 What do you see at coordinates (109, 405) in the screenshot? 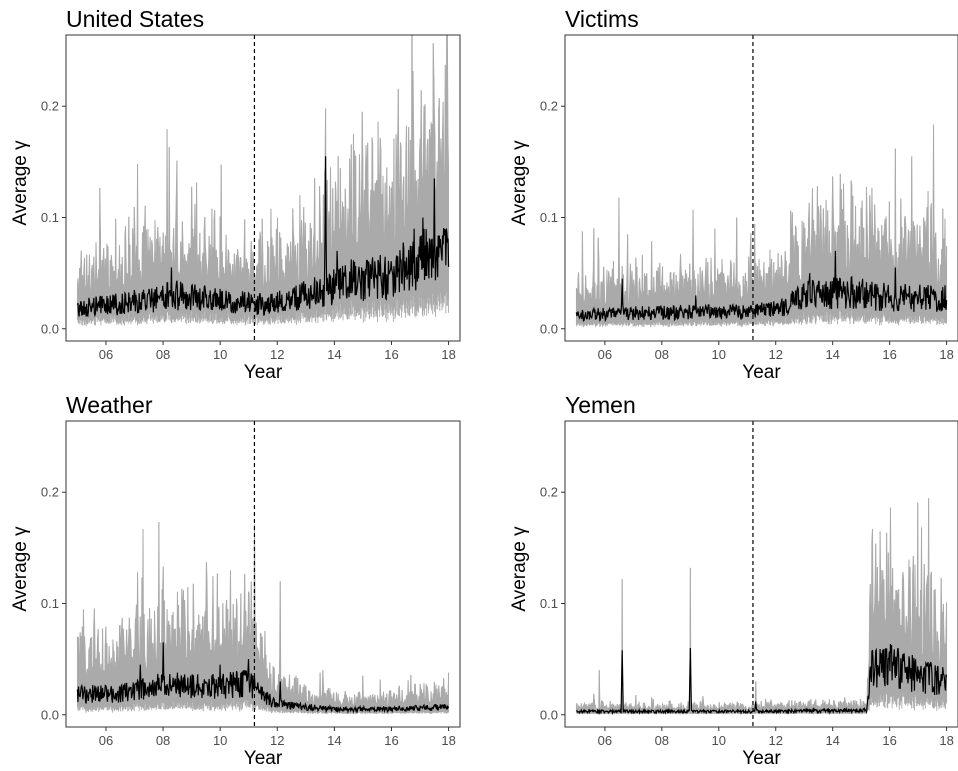
I see `panel-title: Weather` at bounding box center [109, 405].